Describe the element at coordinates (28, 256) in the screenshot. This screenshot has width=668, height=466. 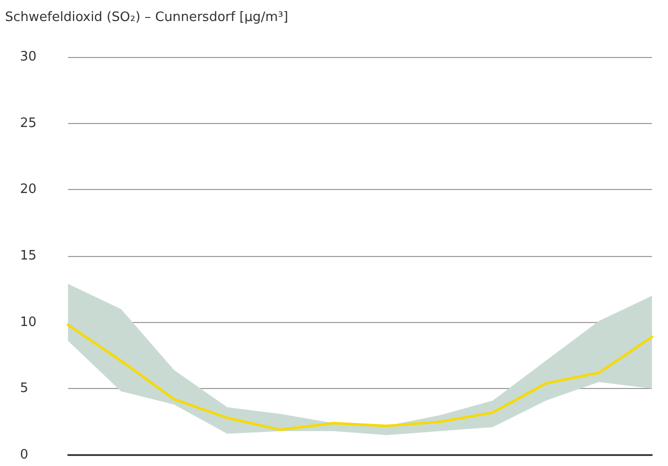
I see `y-tick-label: 15` at that location.